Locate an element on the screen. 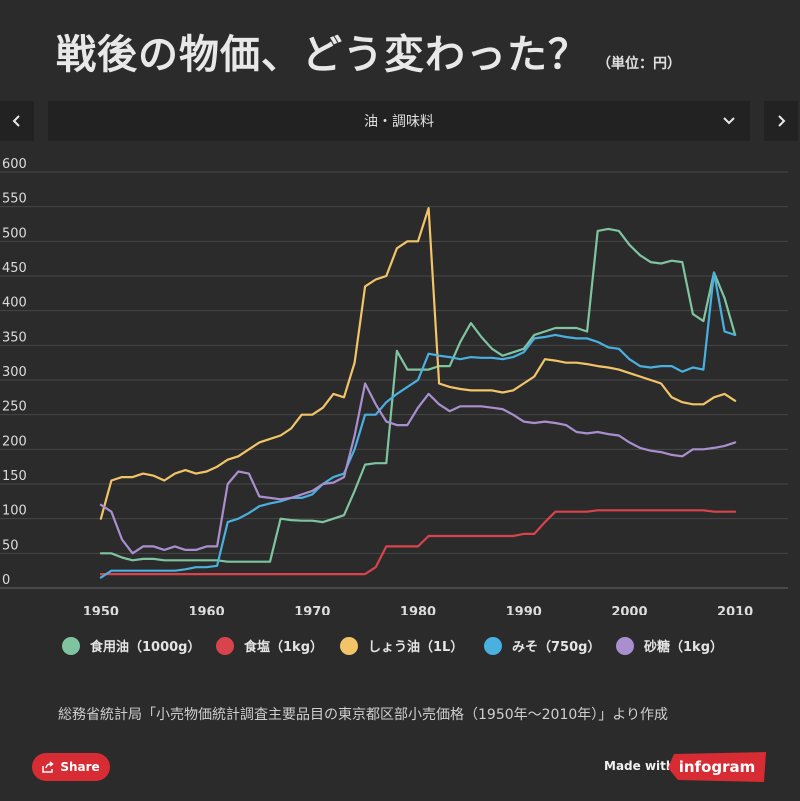  x-tick-label: 1950 is located at coordinates (101, 610).